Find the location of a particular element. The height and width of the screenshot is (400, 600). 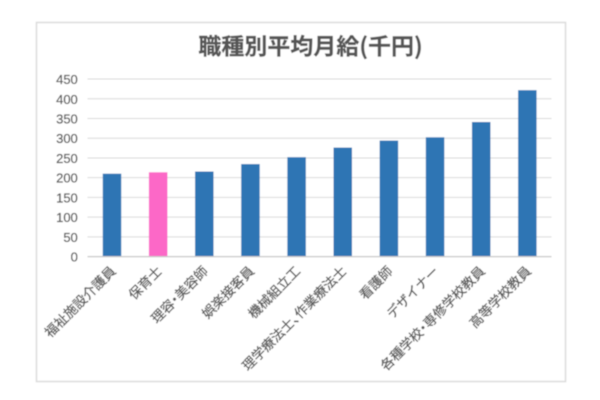

svg-text: 450 is located at coordinates (67, 79).